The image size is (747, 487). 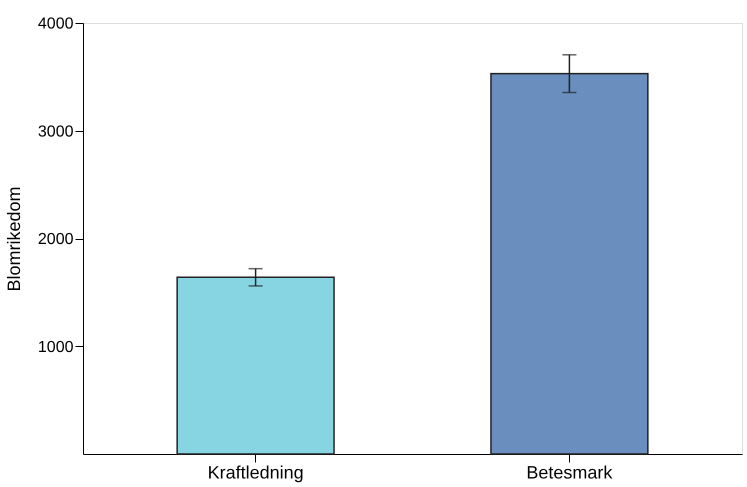 I want to click on y-tick-label: 4000, so click(x=56, y=24).